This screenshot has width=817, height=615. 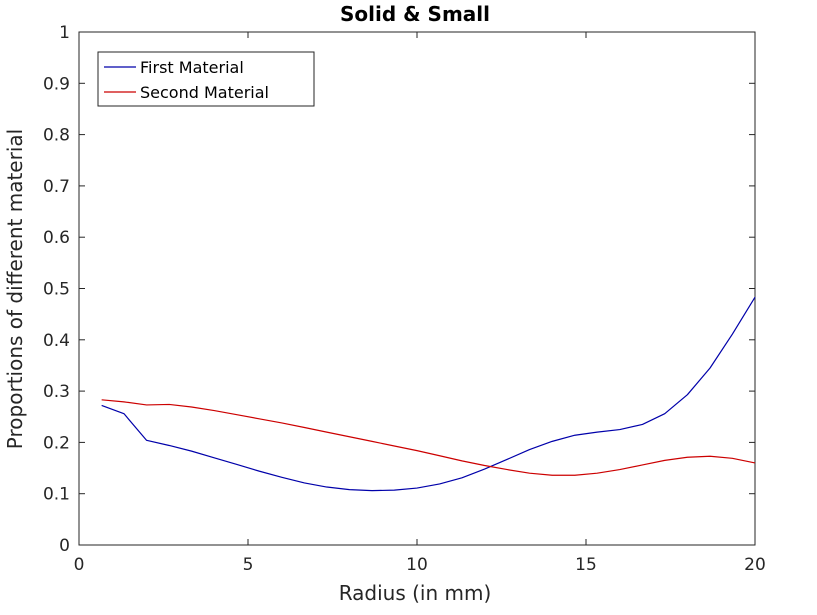 I want to click on legend-box, so click(x=206, y=79).